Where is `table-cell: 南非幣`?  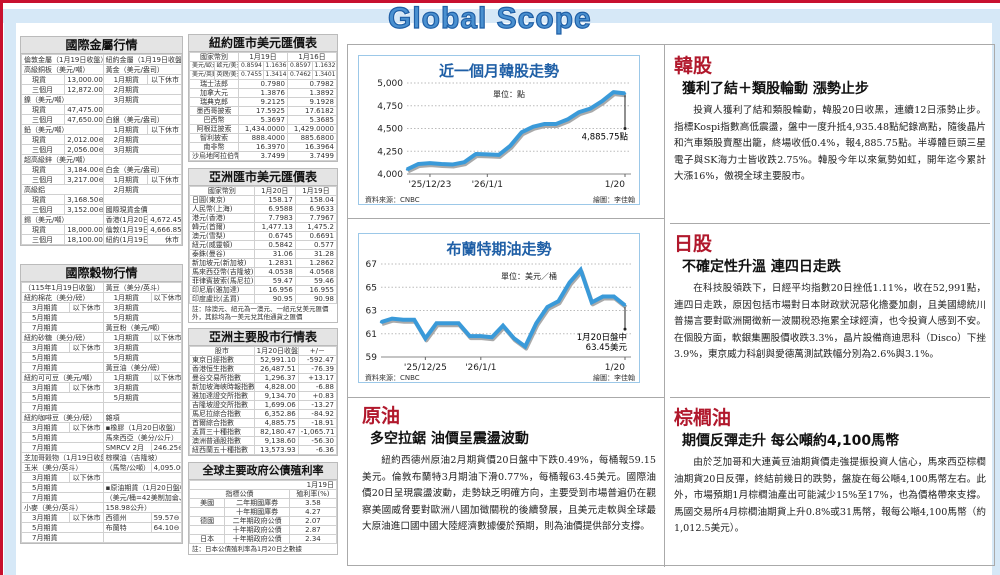 table-cell: 南非幣 is located at coordinates (214, 147).